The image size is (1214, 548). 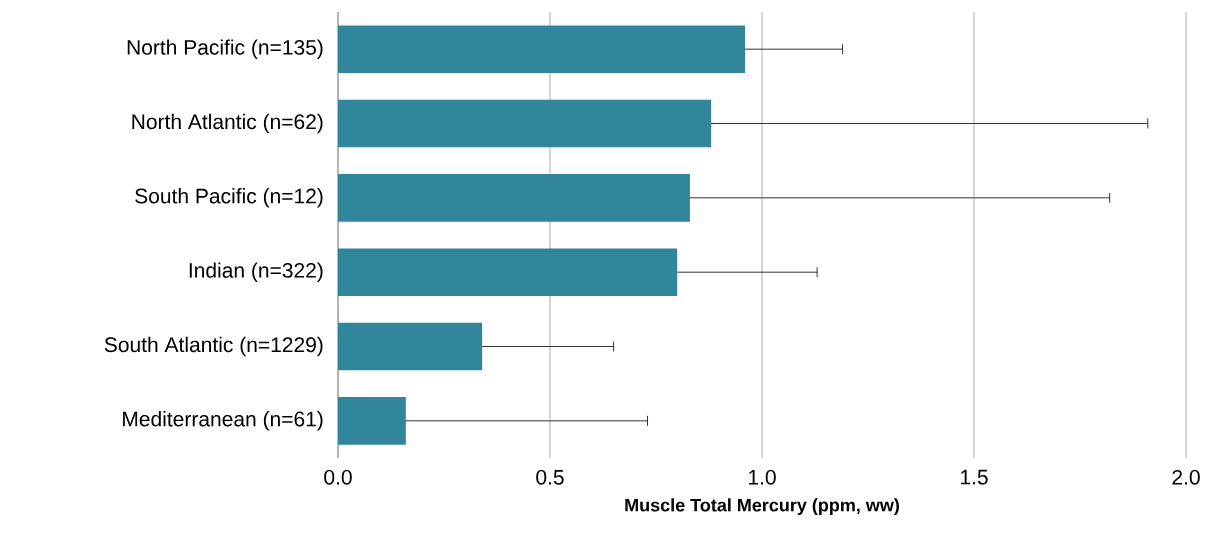 What do you see at coordinates (256, 272) in the screenshot?
I see `y-tick-label: Indian (n=322)` at bounding box center [256, 272].